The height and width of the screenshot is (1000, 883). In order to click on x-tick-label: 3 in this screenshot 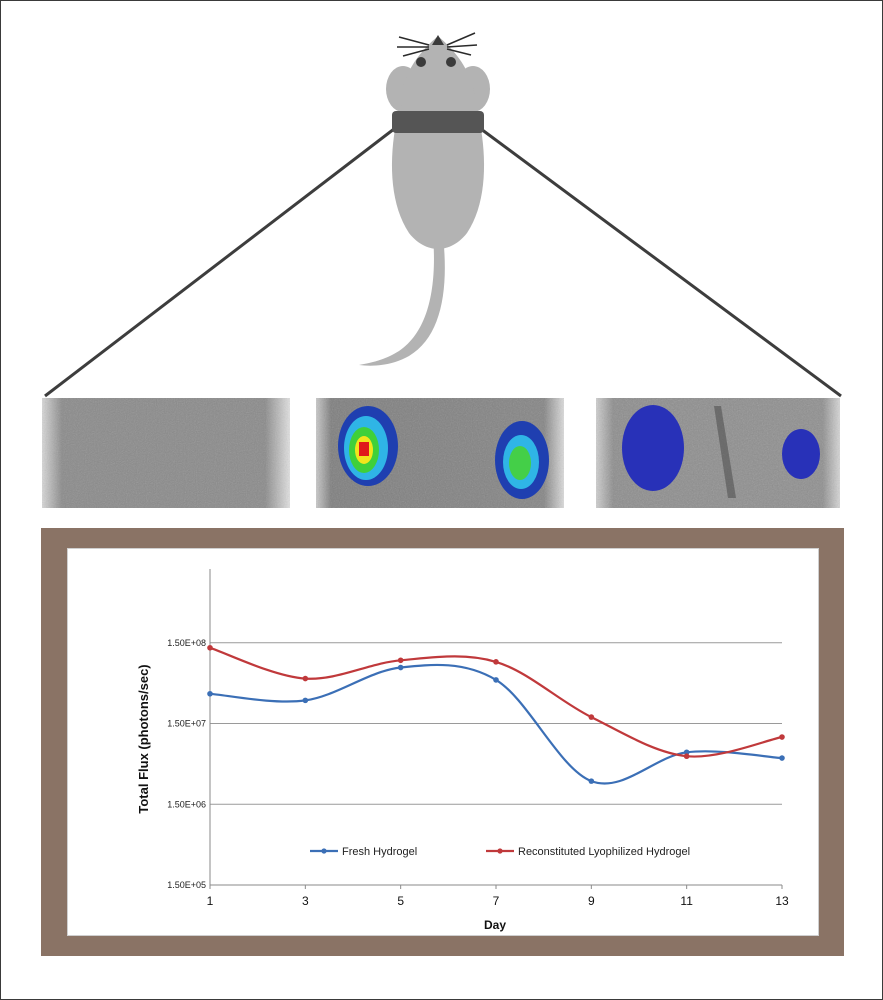, I will do `click(305, 901)`.